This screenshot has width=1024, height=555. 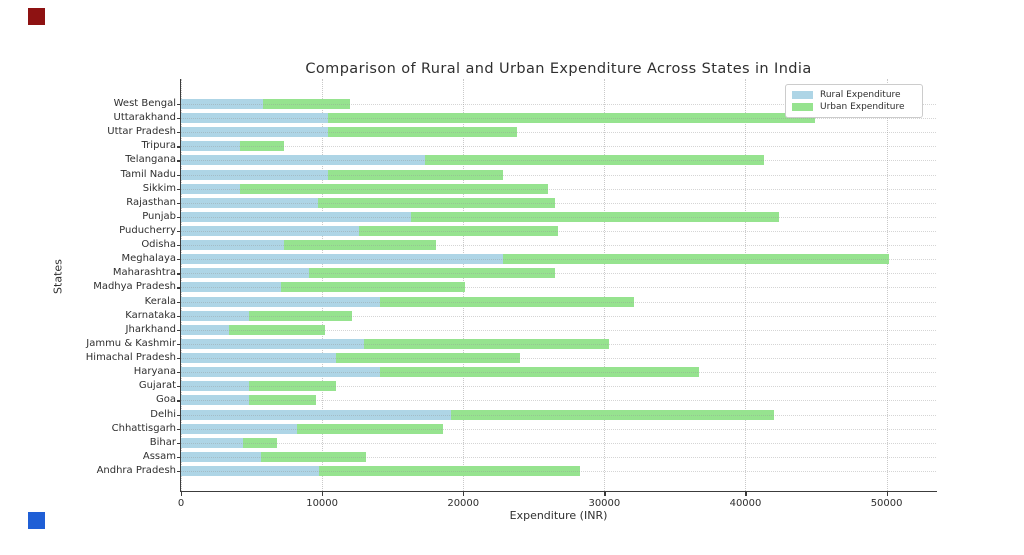 I want to click on x-tick-label-0: 0, so click(x=181, y=503).